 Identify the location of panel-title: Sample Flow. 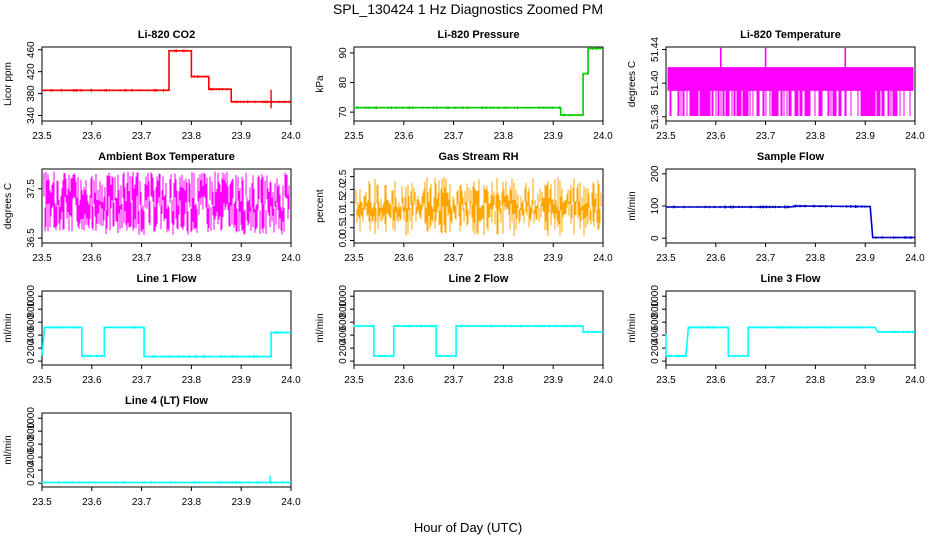
(791, 157).